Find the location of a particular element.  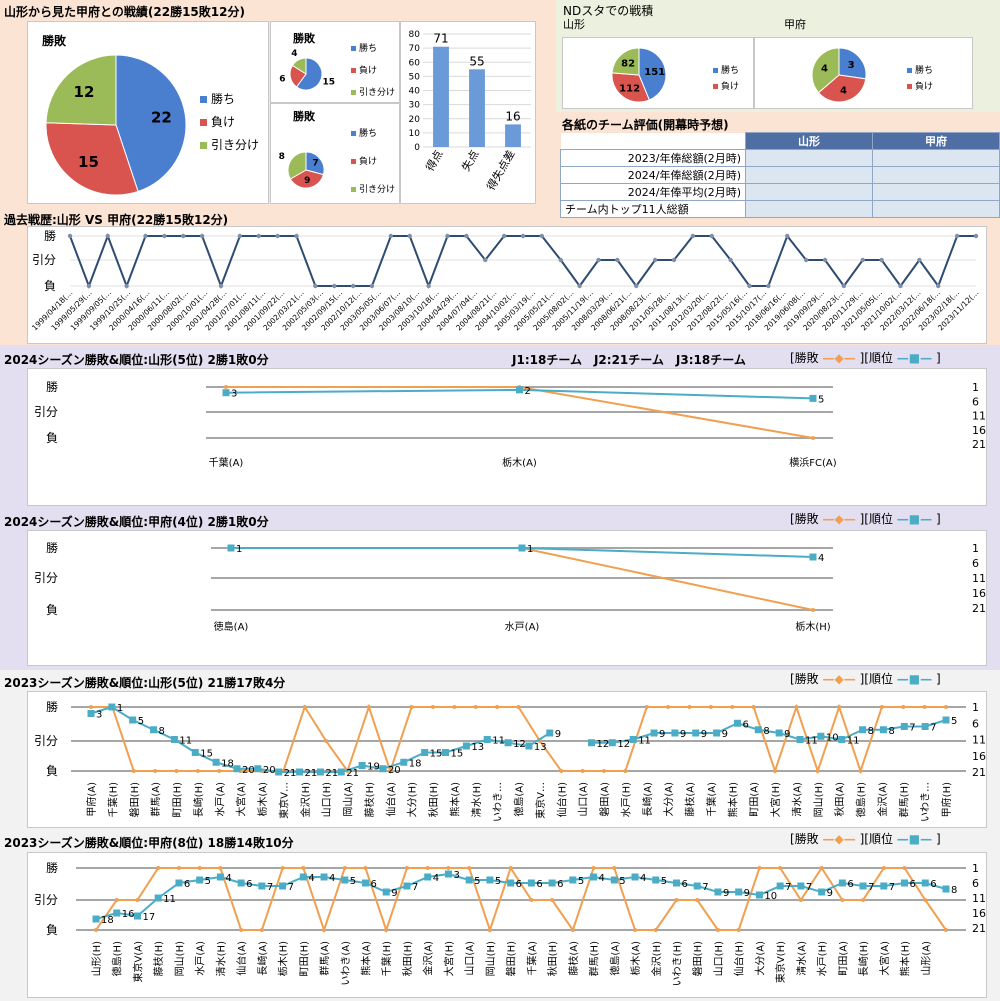

s23y-legend: [勝敗 —◆— ][順位 —■— ] is located at coordinates (865, 679).